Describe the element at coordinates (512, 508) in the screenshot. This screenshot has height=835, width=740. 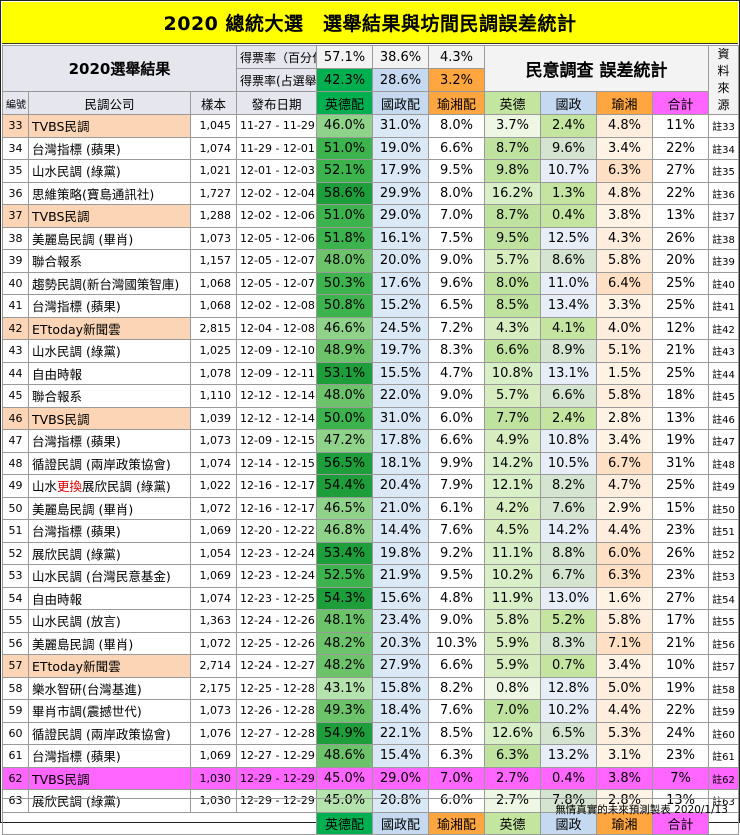
I see `row-err-ying: 4.2%` at that location.